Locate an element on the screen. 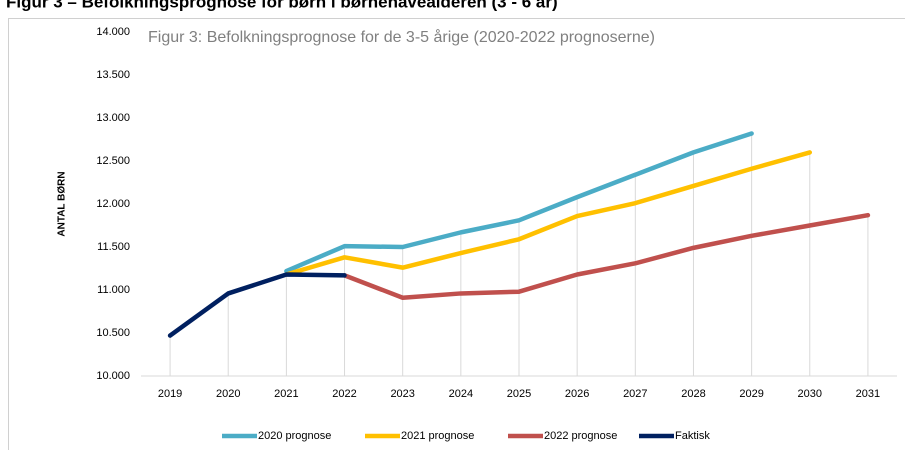 Image resolution: width=905 pixels, height=450 pixels. x-tick-label: 2025 is located at coordinates (519, 394).